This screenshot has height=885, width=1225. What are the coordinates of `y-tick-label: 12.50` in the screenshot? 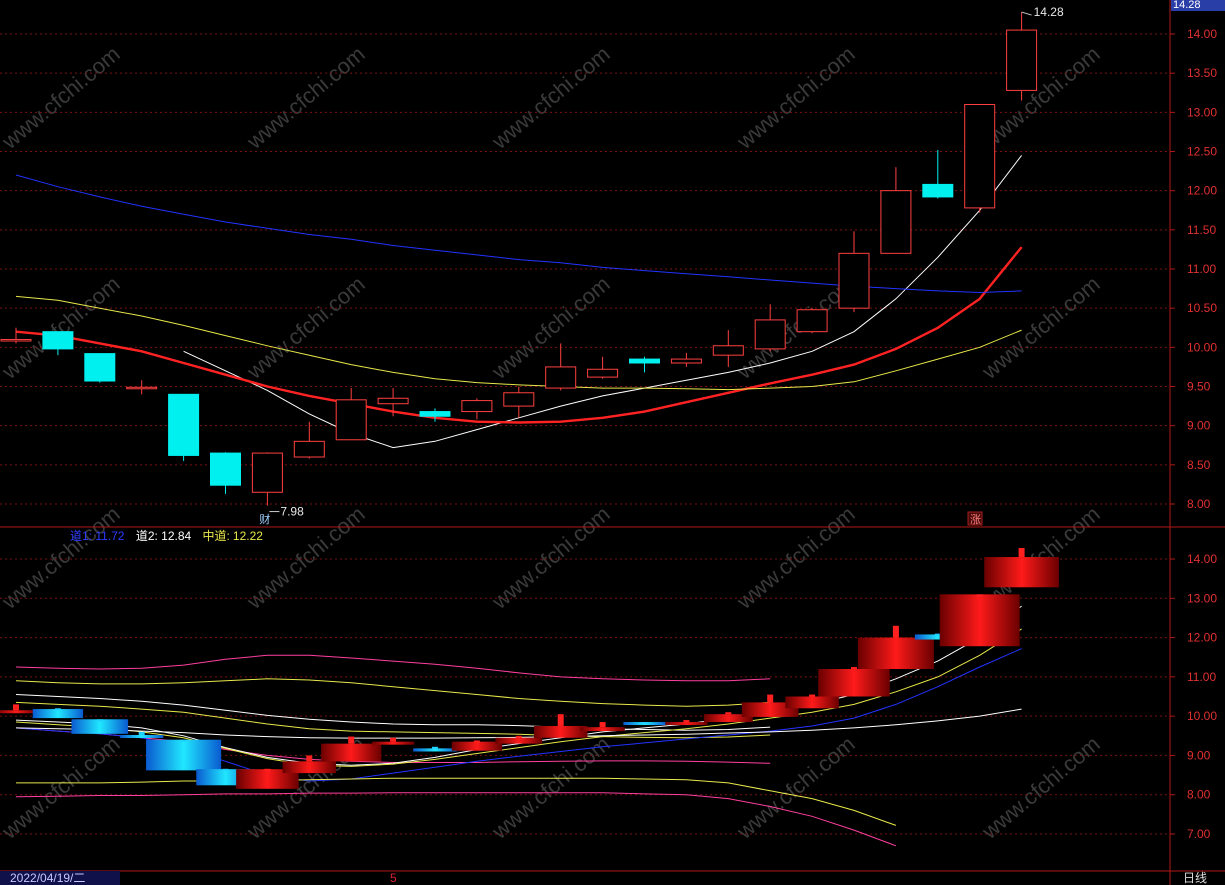 It's located at (1202, 152).